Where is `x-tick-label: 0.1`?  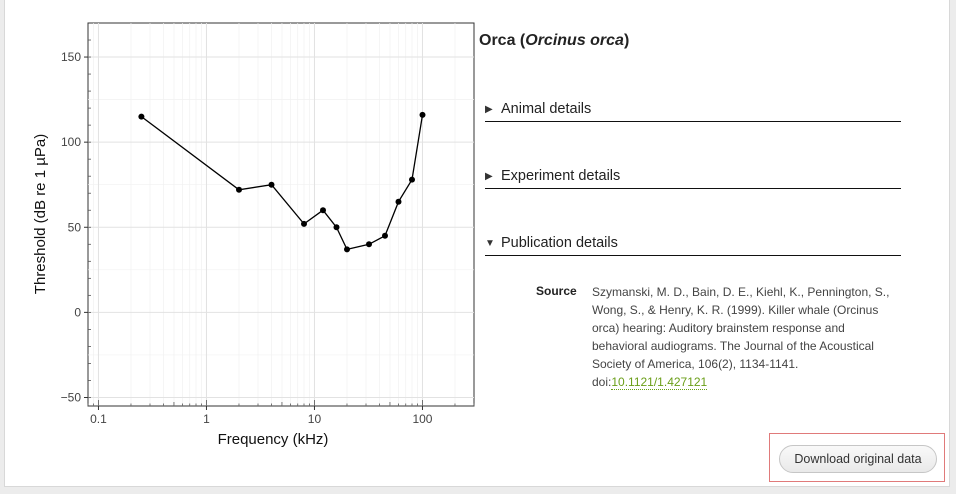
x-tick-label: 0.1 is located at coordinates (98, 419).